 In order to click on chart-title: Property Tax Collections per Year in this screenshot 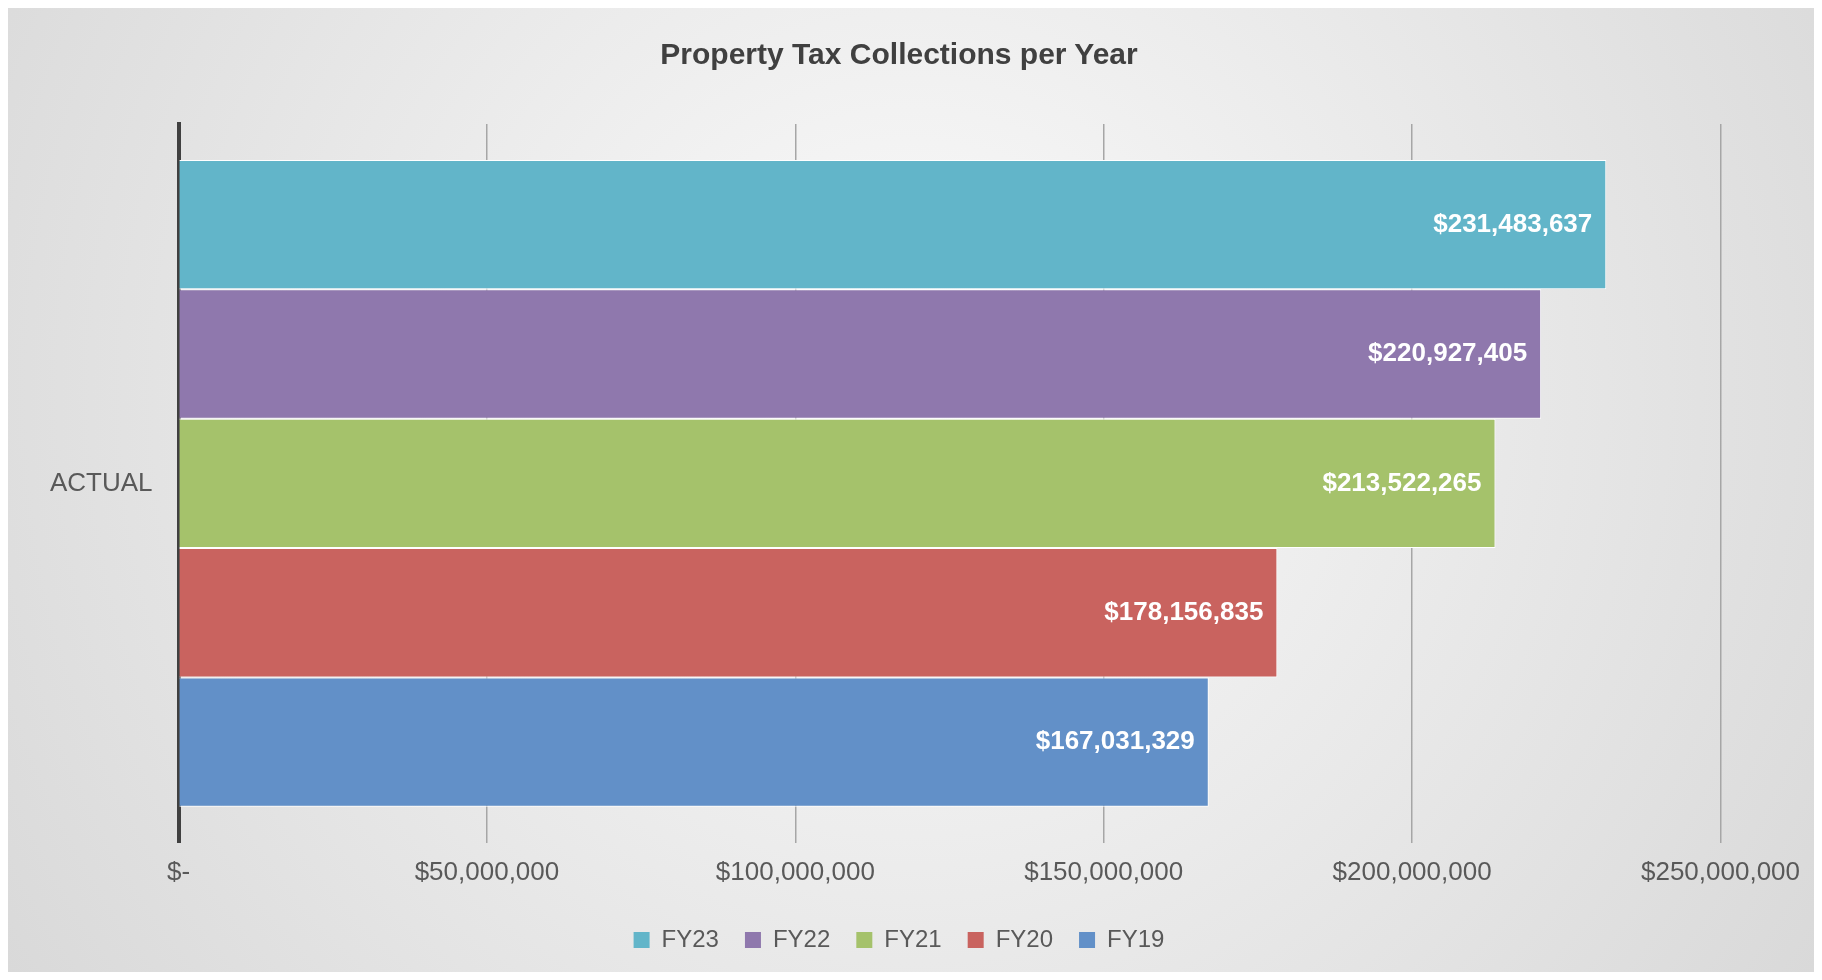, I will do `click(899, 54)`.